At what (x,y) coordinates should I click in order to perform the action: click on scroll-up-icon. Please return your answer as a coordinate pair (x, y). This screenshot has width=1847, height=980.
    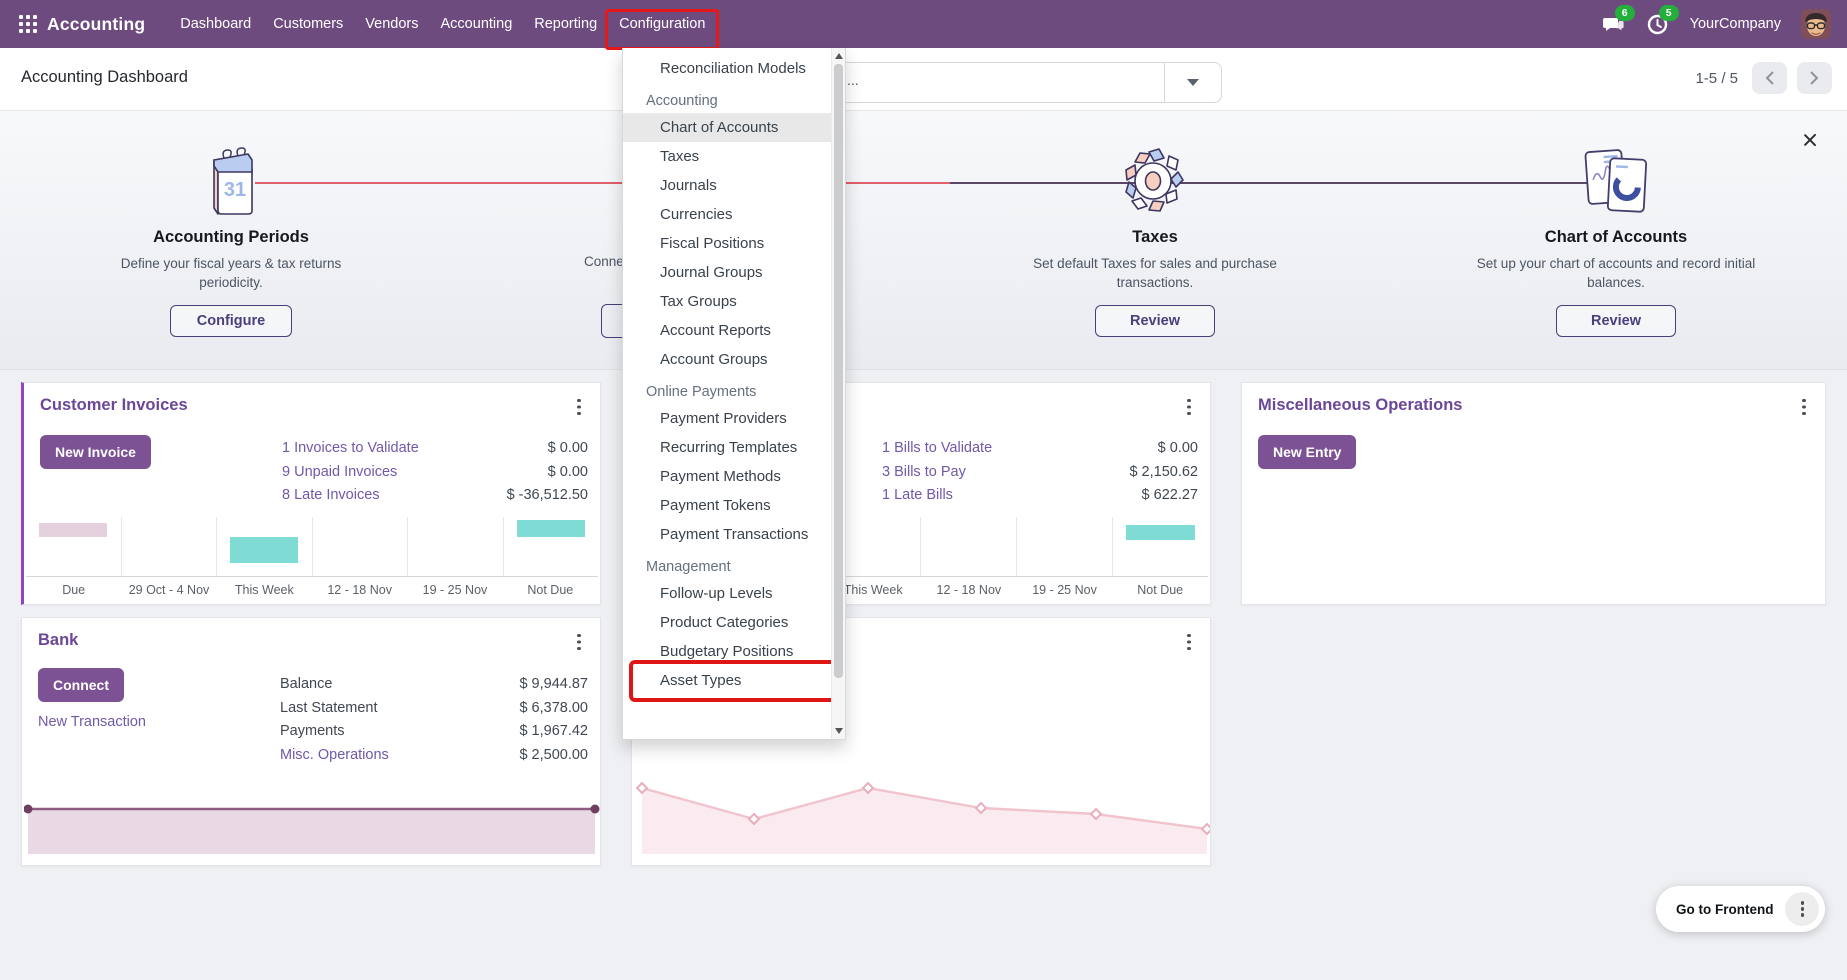
    Looking at the image, I should click on (838, 56).